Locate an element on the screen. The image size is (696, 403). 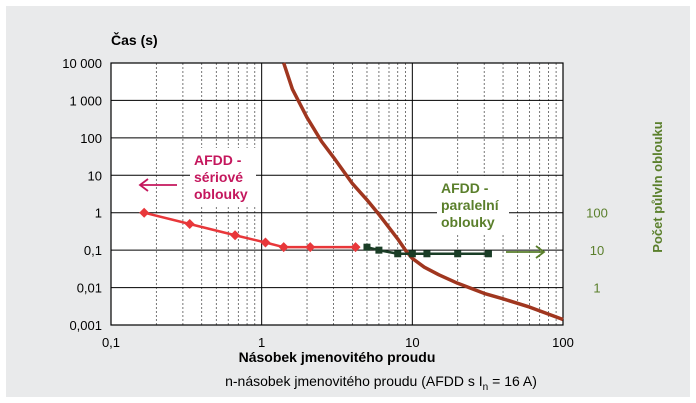
serial-annotation-line: sériové is located at coordinates (218, 177).